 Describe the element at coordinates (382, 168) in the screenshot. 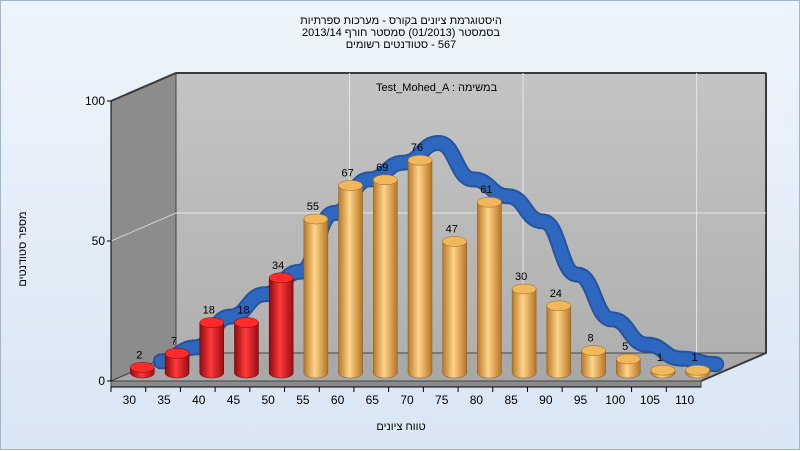

I see `data-label: 69` at that location.